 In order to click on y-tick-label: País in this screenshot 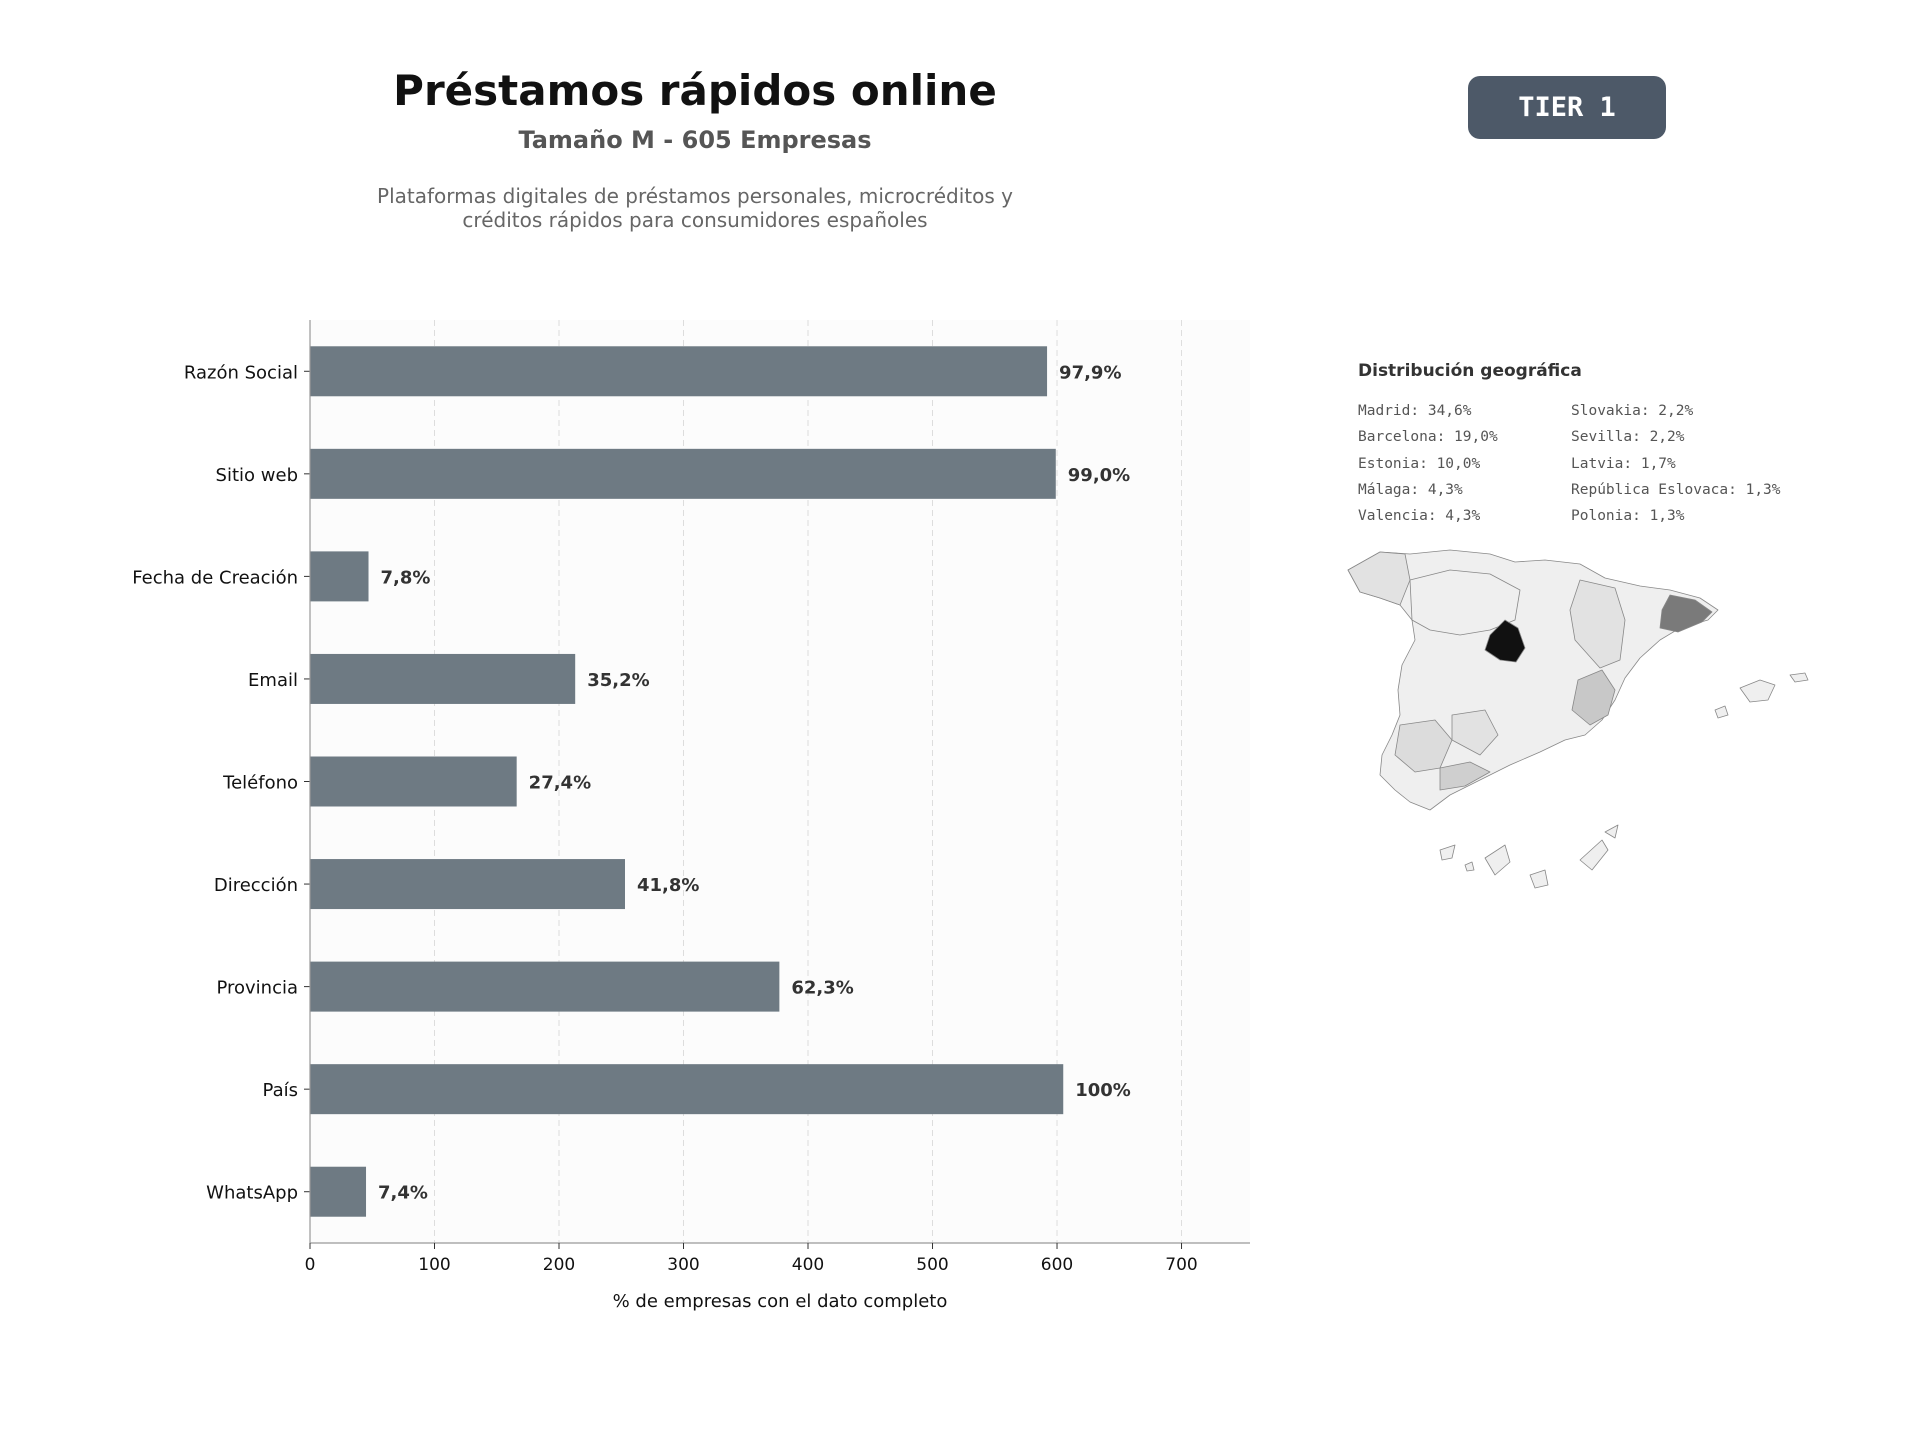, I will do `click(280, 1090)`.